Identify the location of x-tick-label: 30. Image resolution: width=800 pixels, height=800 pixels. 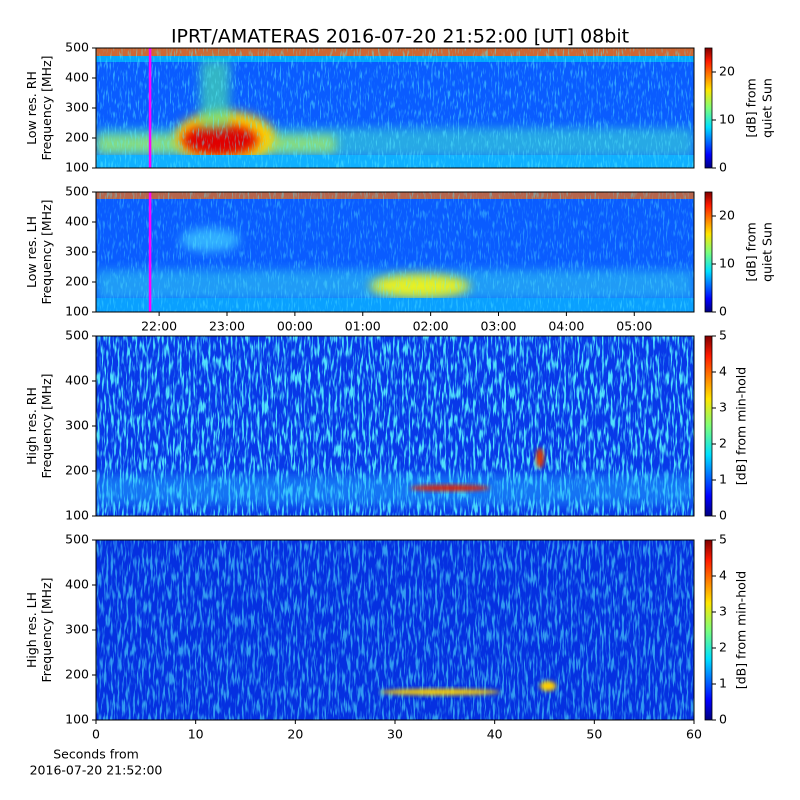
(395, 734).